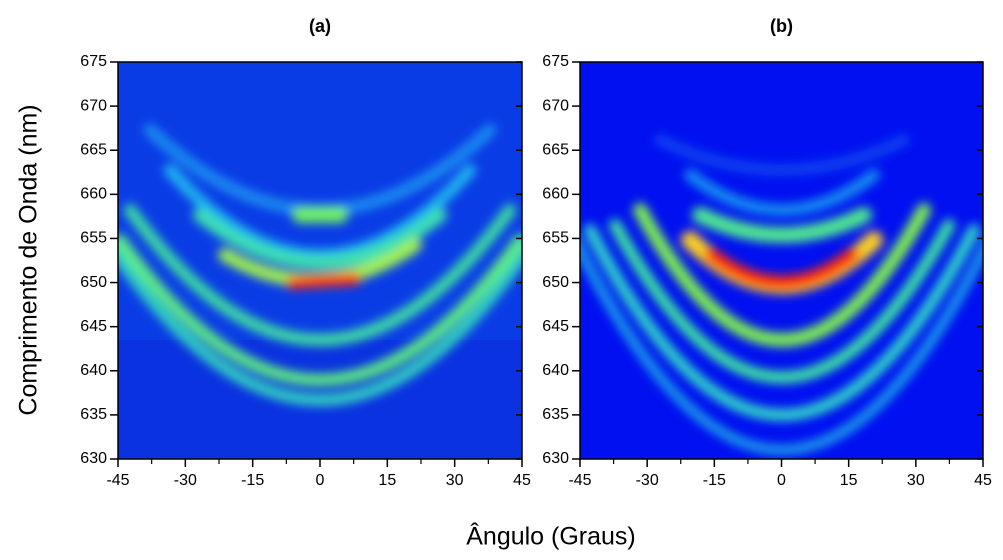 The width and height of the screenshot is (1003, 560). Describe the element at coordinates (29, 259) in the screenshot. I see `y-axis-label: Comprimento de Onda (nm)` at that location.